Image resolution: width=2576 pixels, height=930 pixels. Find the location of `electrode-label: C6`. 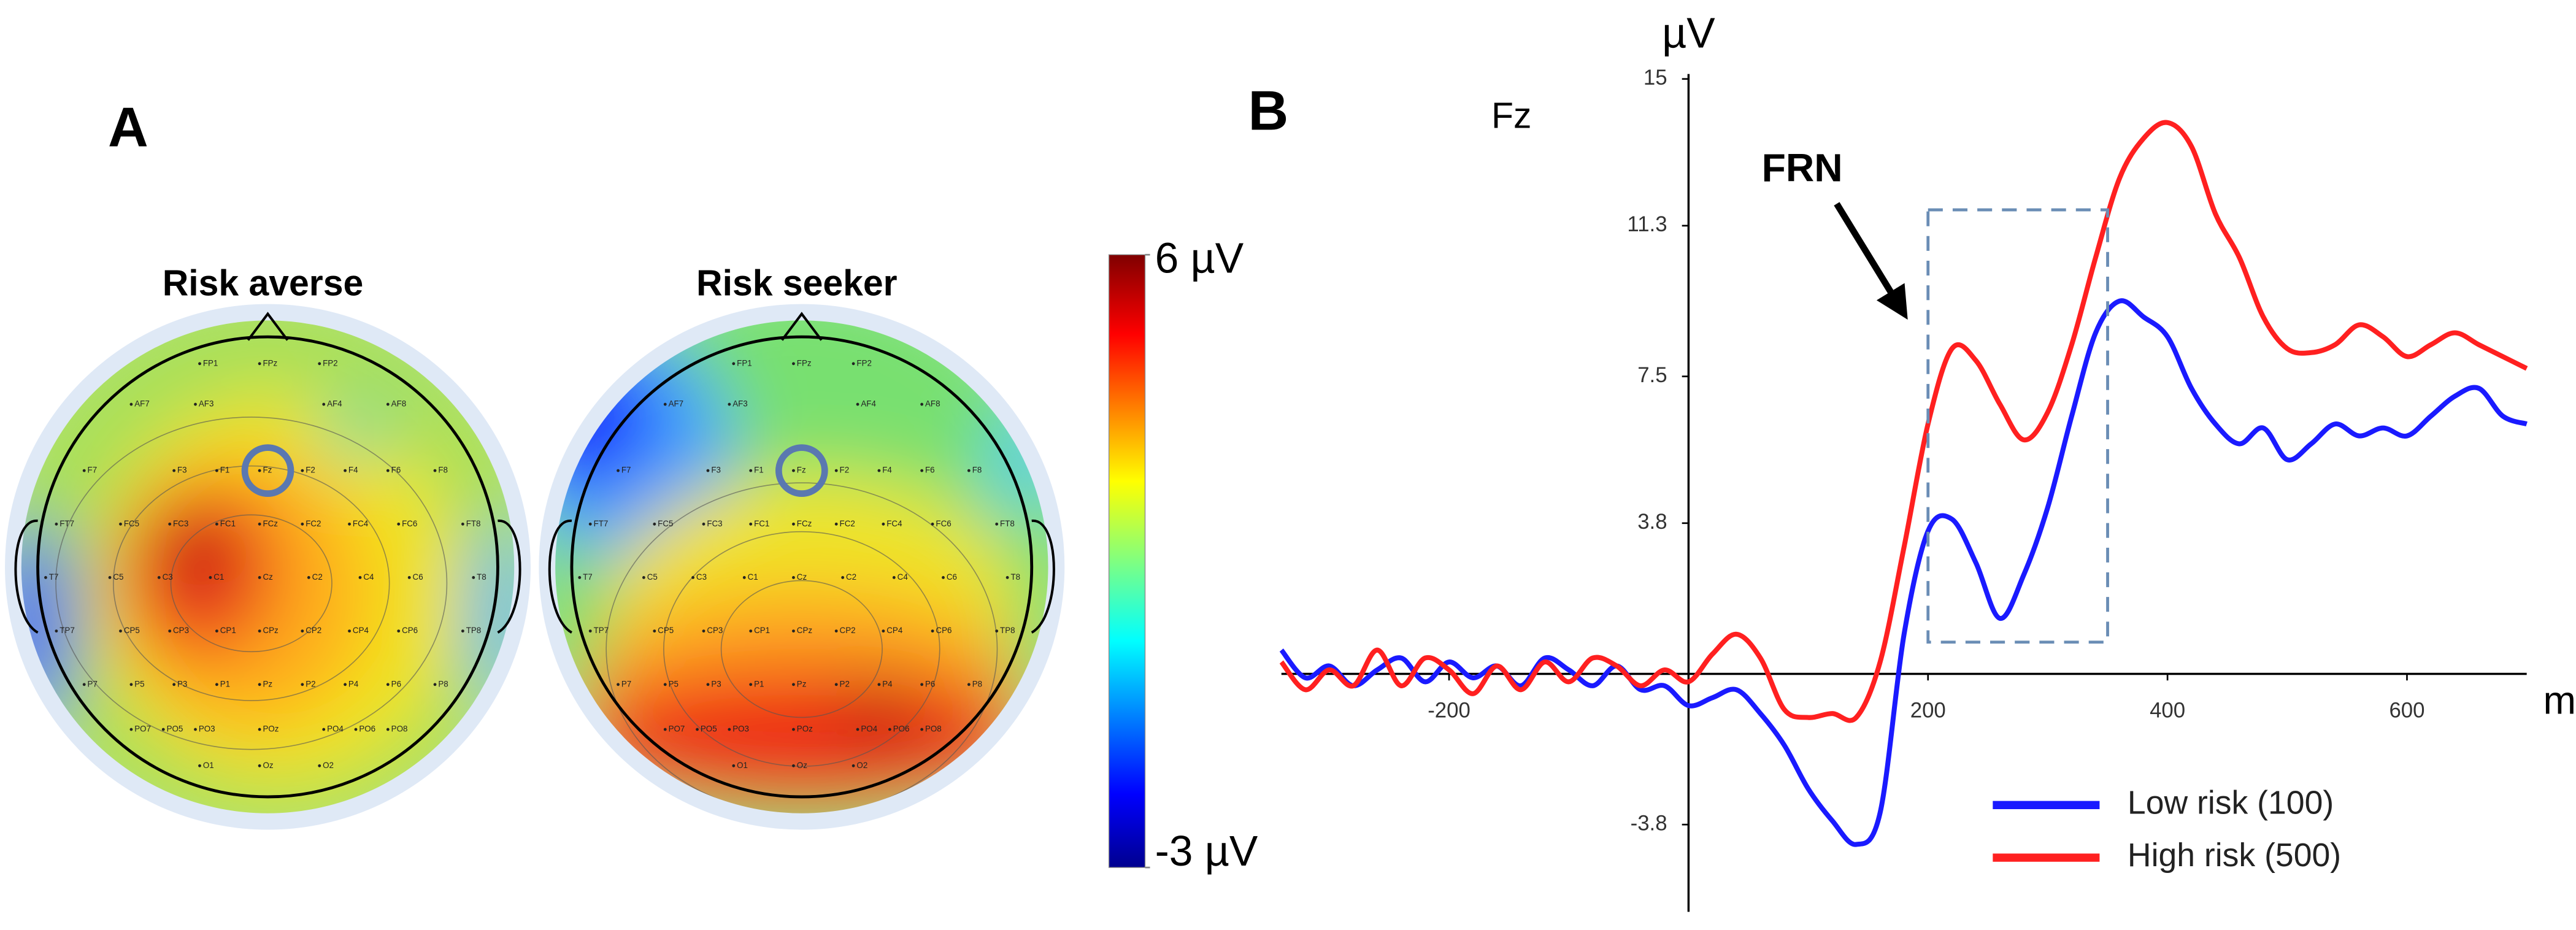

electrode-label: C6 is located at coordinates (952, 577).